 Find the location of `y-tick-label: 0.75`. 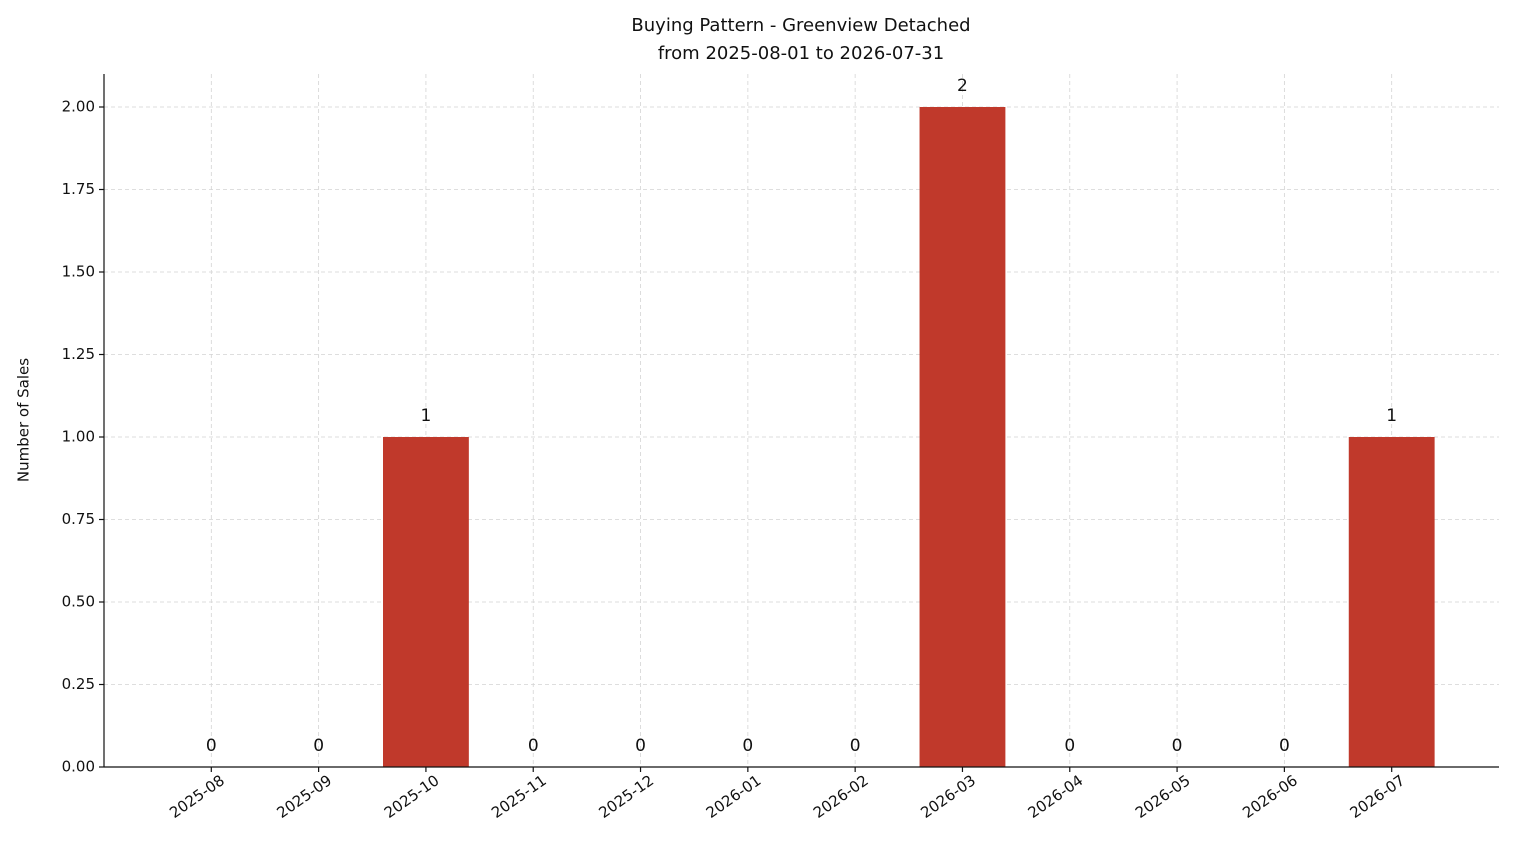

y-tick-label: 0.75 is located at coordinates (78, 519).